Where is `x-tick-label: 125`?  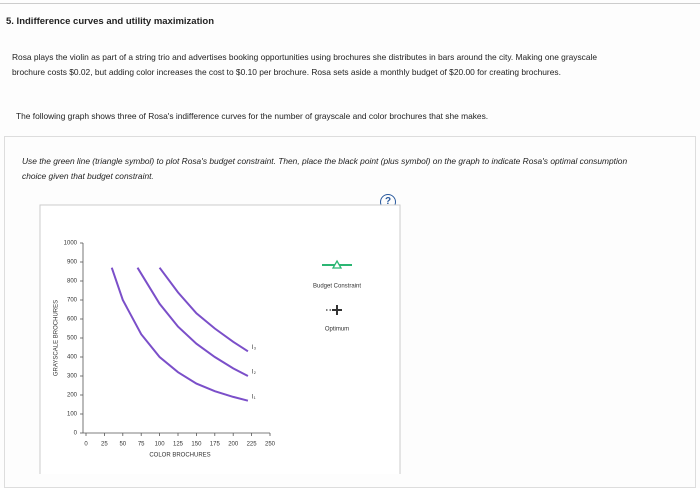 x-tick-label: 125 is located at coordinates (178, 445).